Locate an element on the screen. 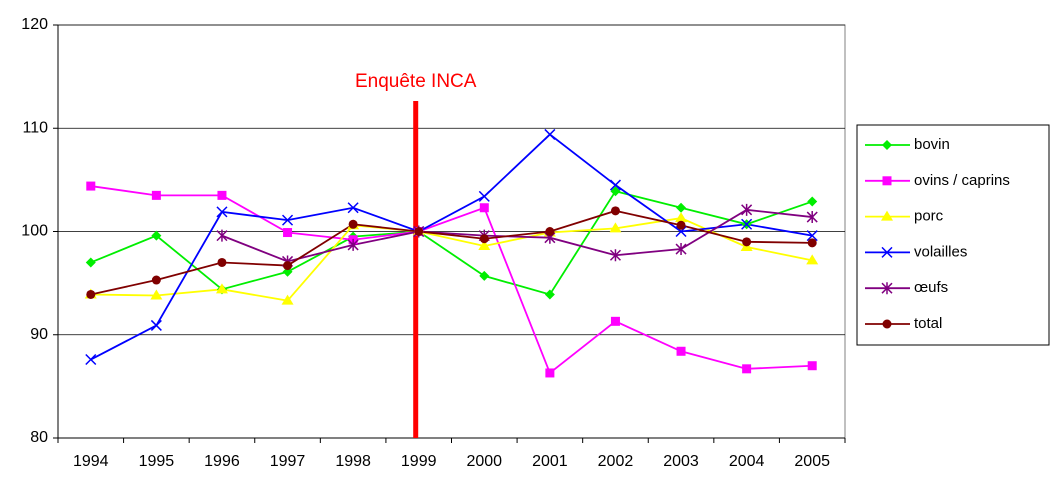 Image resolution: width=1051 pixels, height=477 pixels. y-tick-label: 90 is located at coordinates (39, 334).